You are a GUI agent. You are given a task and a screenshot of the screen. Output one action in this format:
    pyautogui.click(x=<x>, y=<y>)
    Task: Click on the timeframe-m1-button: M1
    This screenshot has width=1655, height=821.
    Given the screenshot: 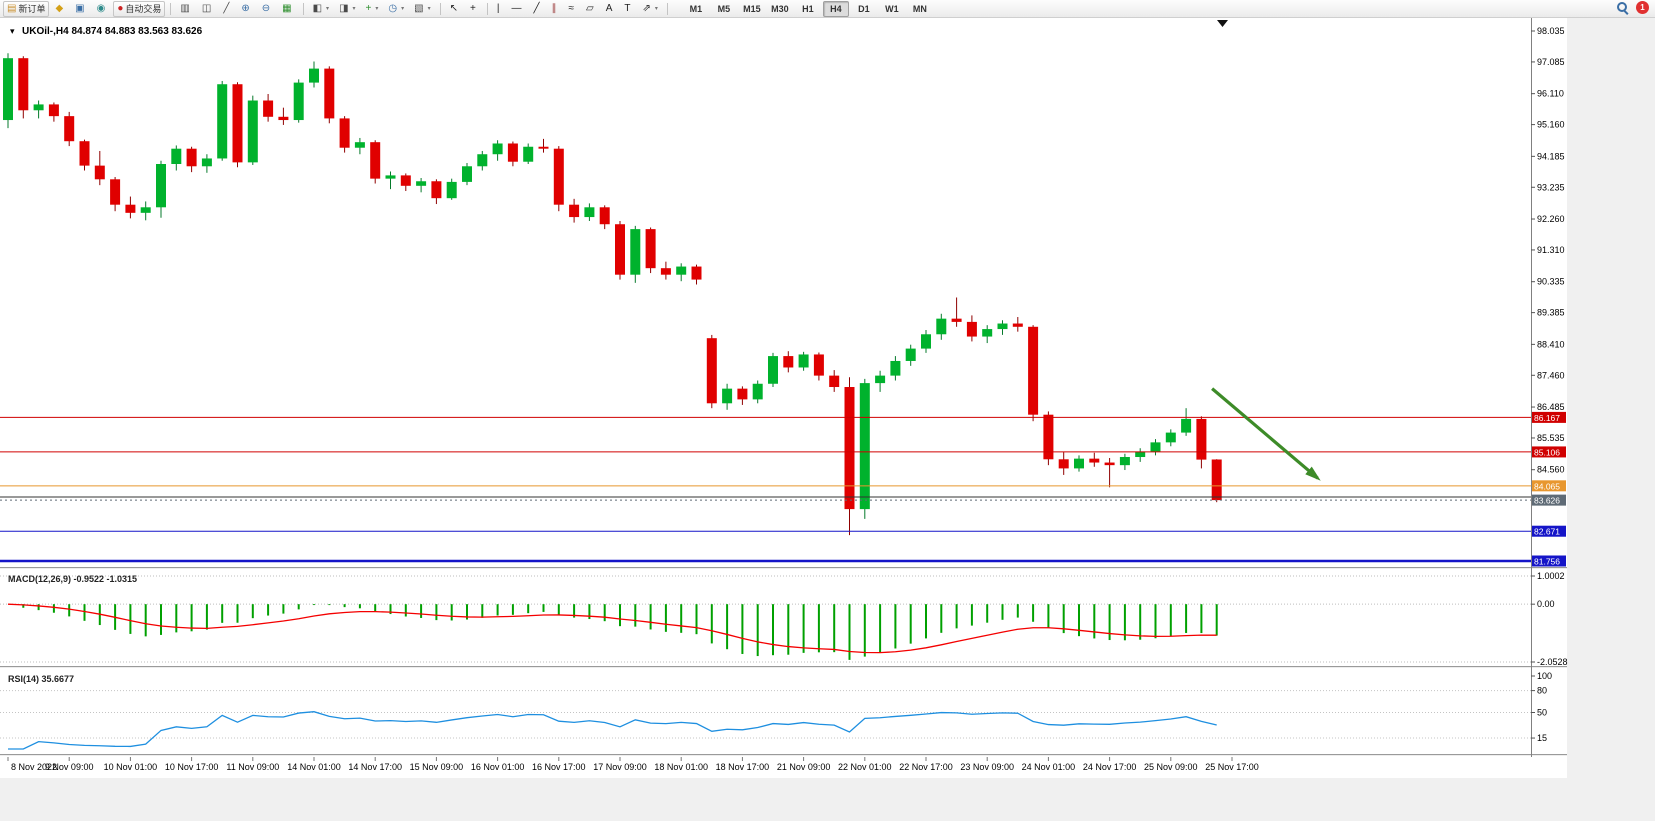 What is the action you would take?
    pyautogui.click(x=696, y=8)
    